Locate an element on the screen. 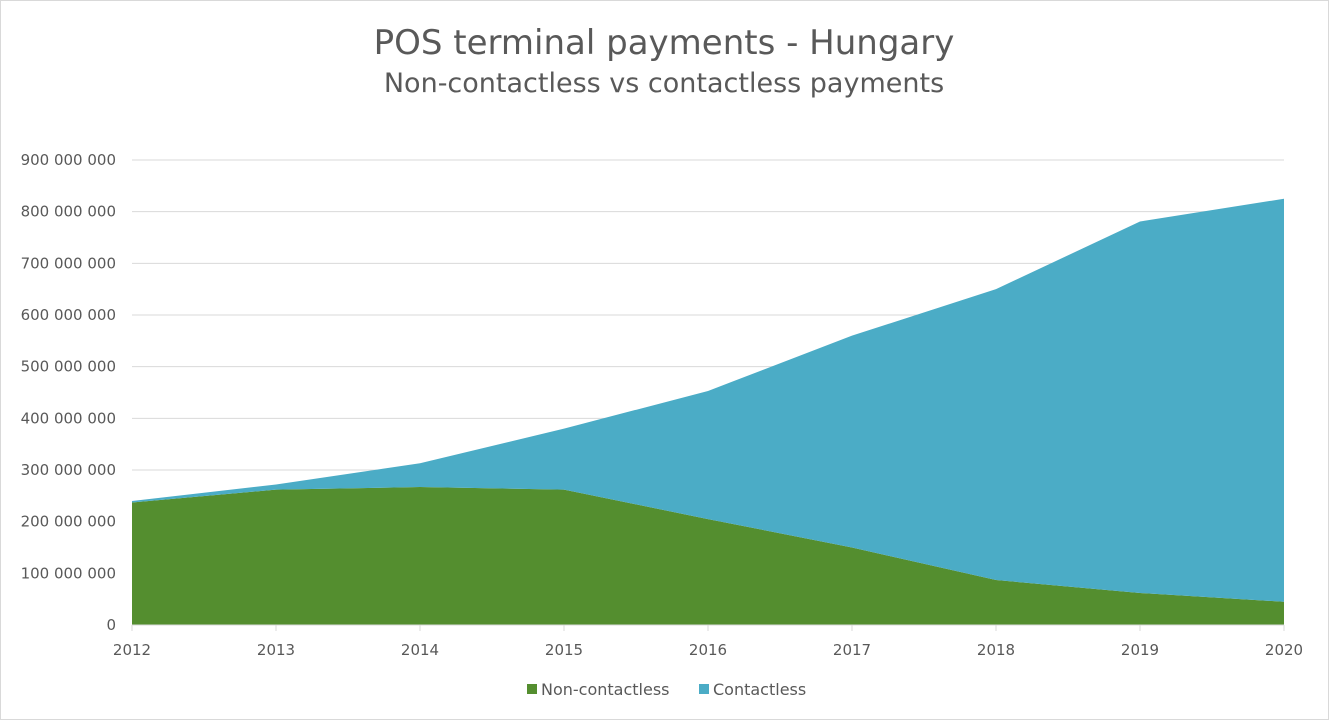  x-tick-label: 2017 is located at coordinates (852, 650).